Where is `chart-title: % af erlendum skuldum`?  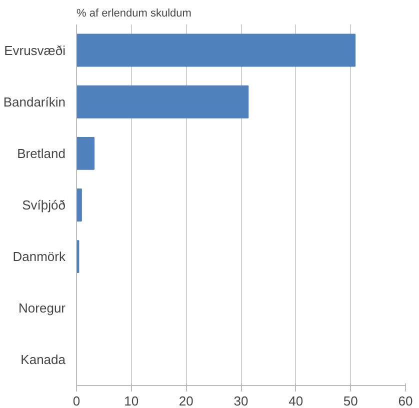 chart-title: % af erlendum skuldum is located at coordinates (134, 14).